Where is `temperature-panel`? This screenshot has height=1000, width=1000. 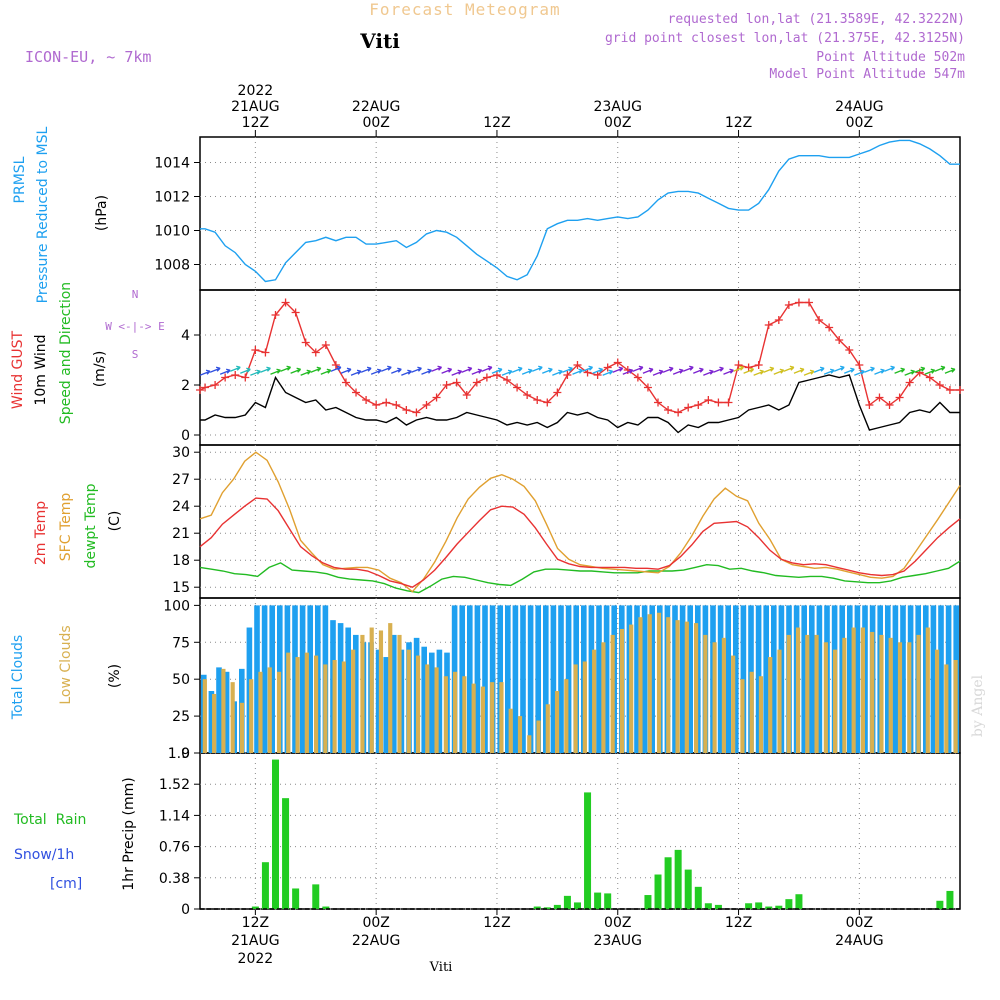 temperature-panel is located at coordinates (580, 521).